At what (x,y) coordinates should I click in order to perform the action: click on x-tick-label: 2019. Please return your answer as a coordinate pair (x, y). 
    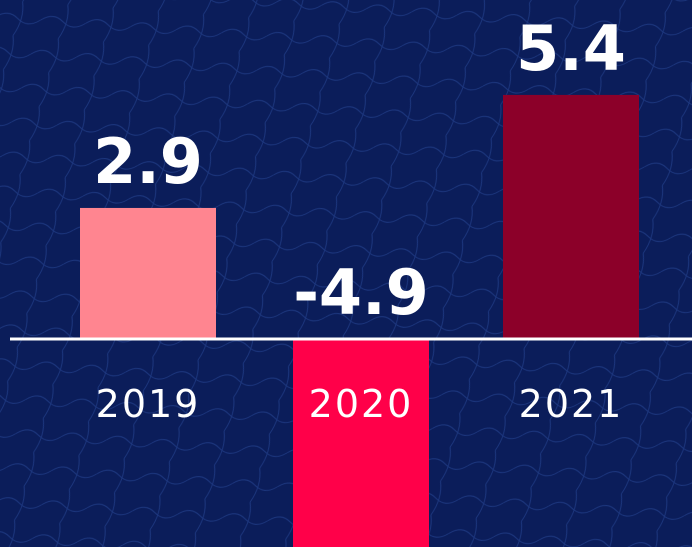
    Looking at the image, I should click on (148, 404).